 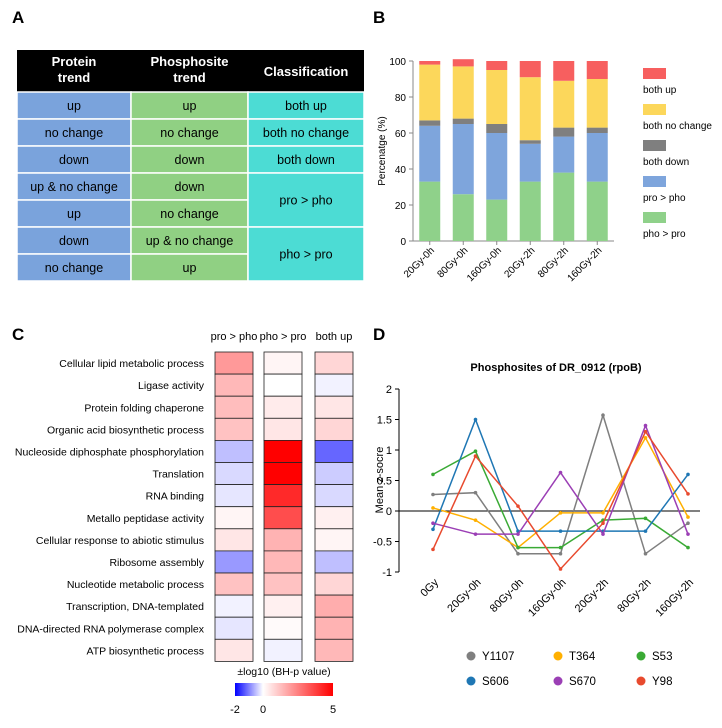 What do you see at coordinates (306, 133) in the screenshot?
I see `classification-value: both no change` at bounding box center [306, 133].